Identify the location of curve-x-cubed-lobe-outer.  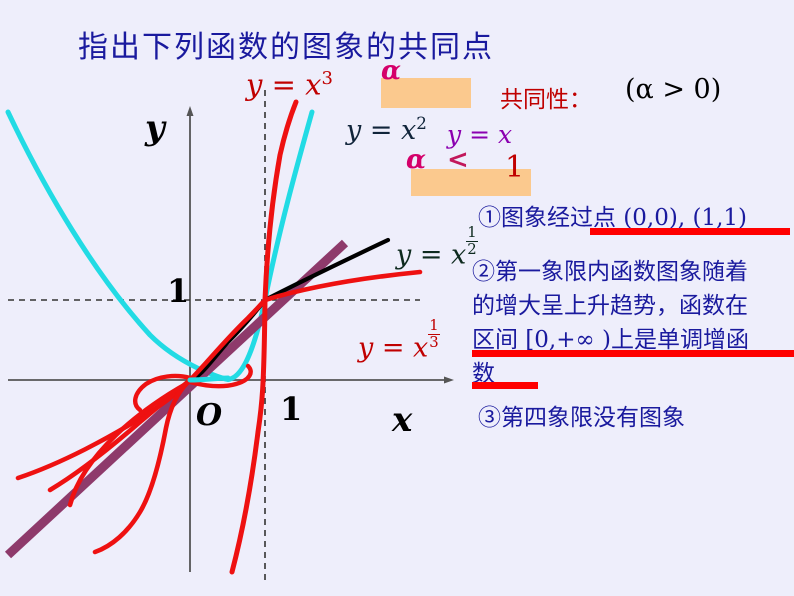
(128, 444).